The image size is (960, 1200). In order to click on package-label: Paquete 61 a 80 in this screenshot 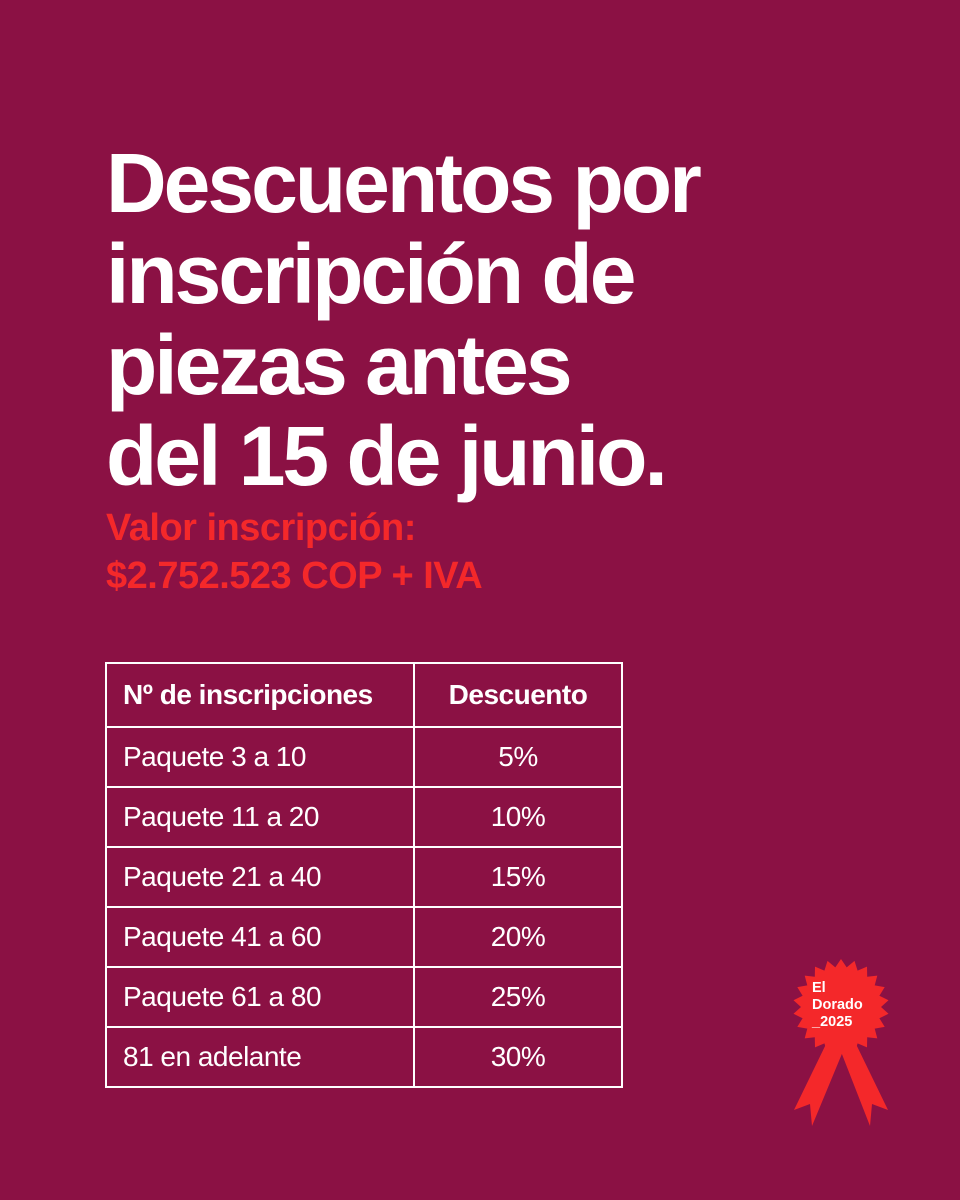, I will do `click(260, 997)`.